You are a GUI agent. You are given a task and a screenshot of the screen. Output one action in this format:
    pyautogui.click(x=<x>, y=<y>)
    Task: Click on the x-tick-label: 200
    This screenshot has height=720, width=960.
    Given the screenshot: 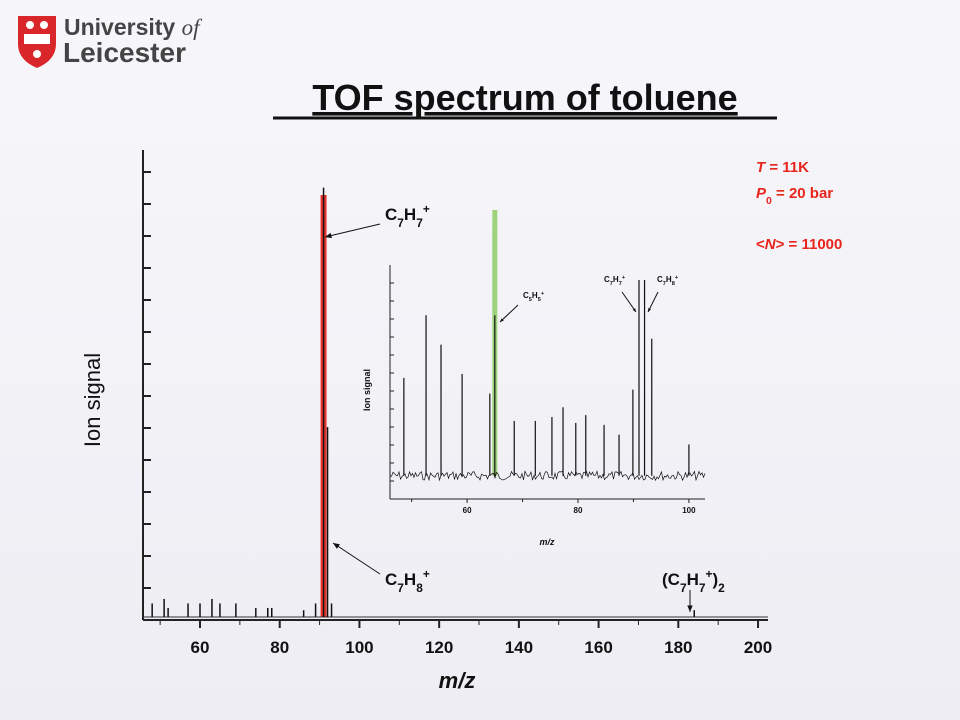 What is the action you would take?
    pyautogui.click(x=758, y=647)
    